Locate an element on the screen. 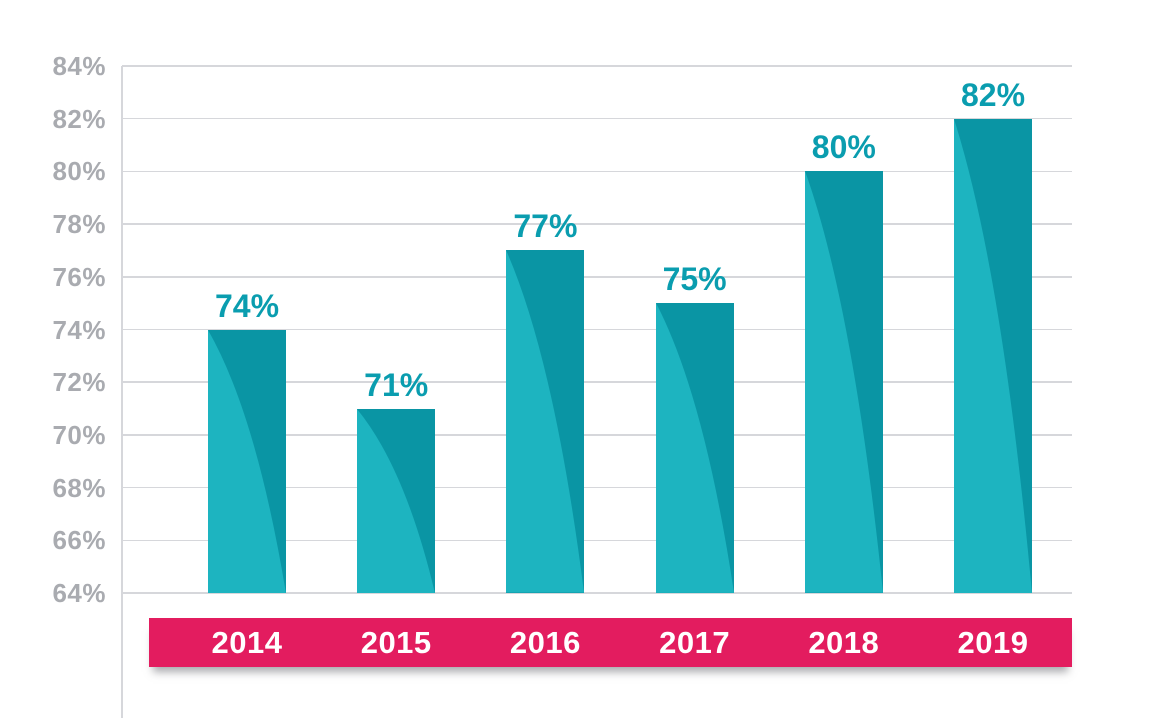 The width and height of the screenshot is (1150, 727). y-axis-tick: 84% is located at coordinates (79, 66).